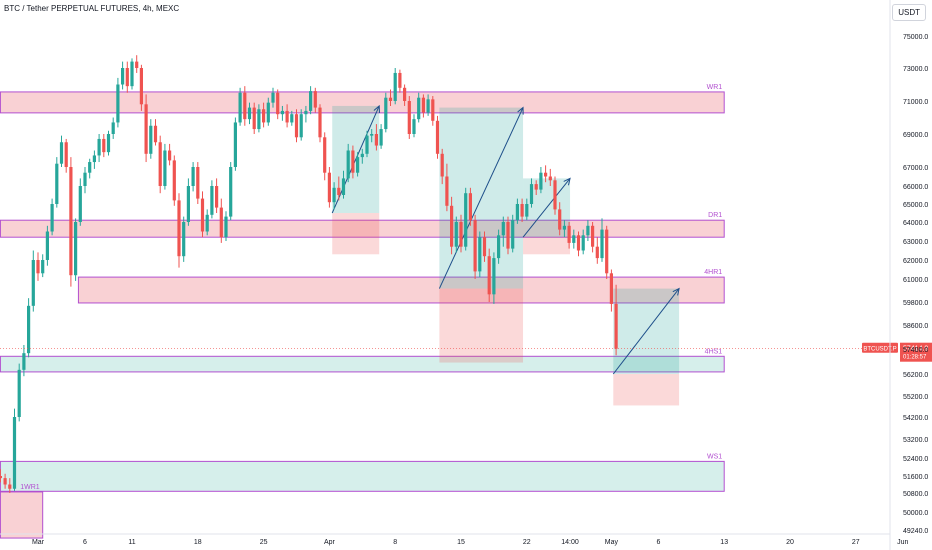  I want to click on time-axis: Mar 6 11 18 25 Apr 8 15 22 14:00 May 6 13 20 27 Jun, so click(454, 539).